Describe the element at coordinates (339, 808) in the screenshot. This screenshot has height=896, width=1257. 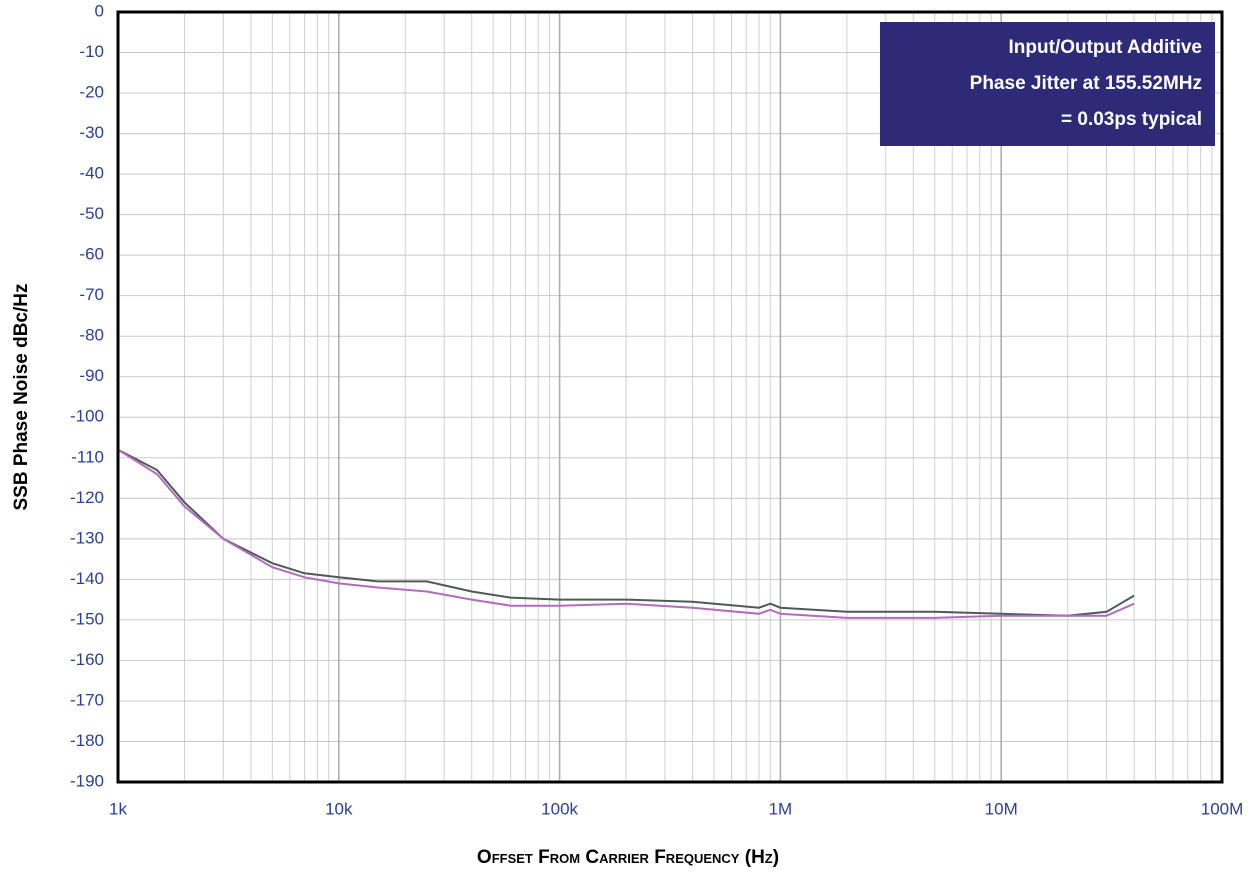
I see `x-tick-label: 10k` at that location.